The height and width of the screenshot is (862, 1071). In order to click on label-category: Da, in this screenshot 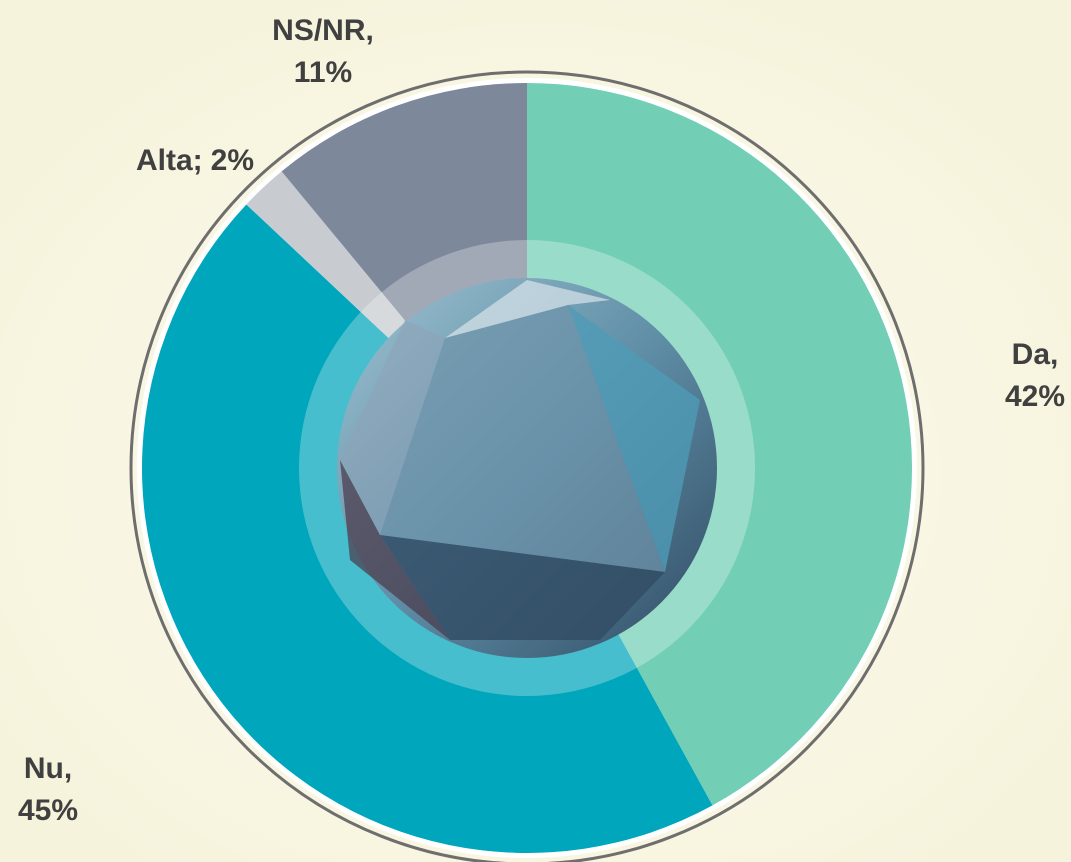, I will do `click(1035, 354)`.